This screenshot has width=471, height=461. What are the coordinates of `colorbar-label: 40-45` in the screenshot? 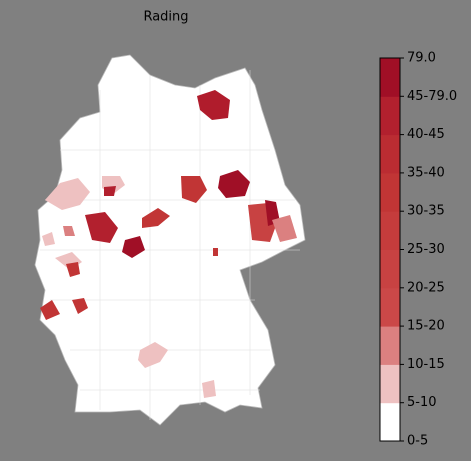 It's located at (426, 134).